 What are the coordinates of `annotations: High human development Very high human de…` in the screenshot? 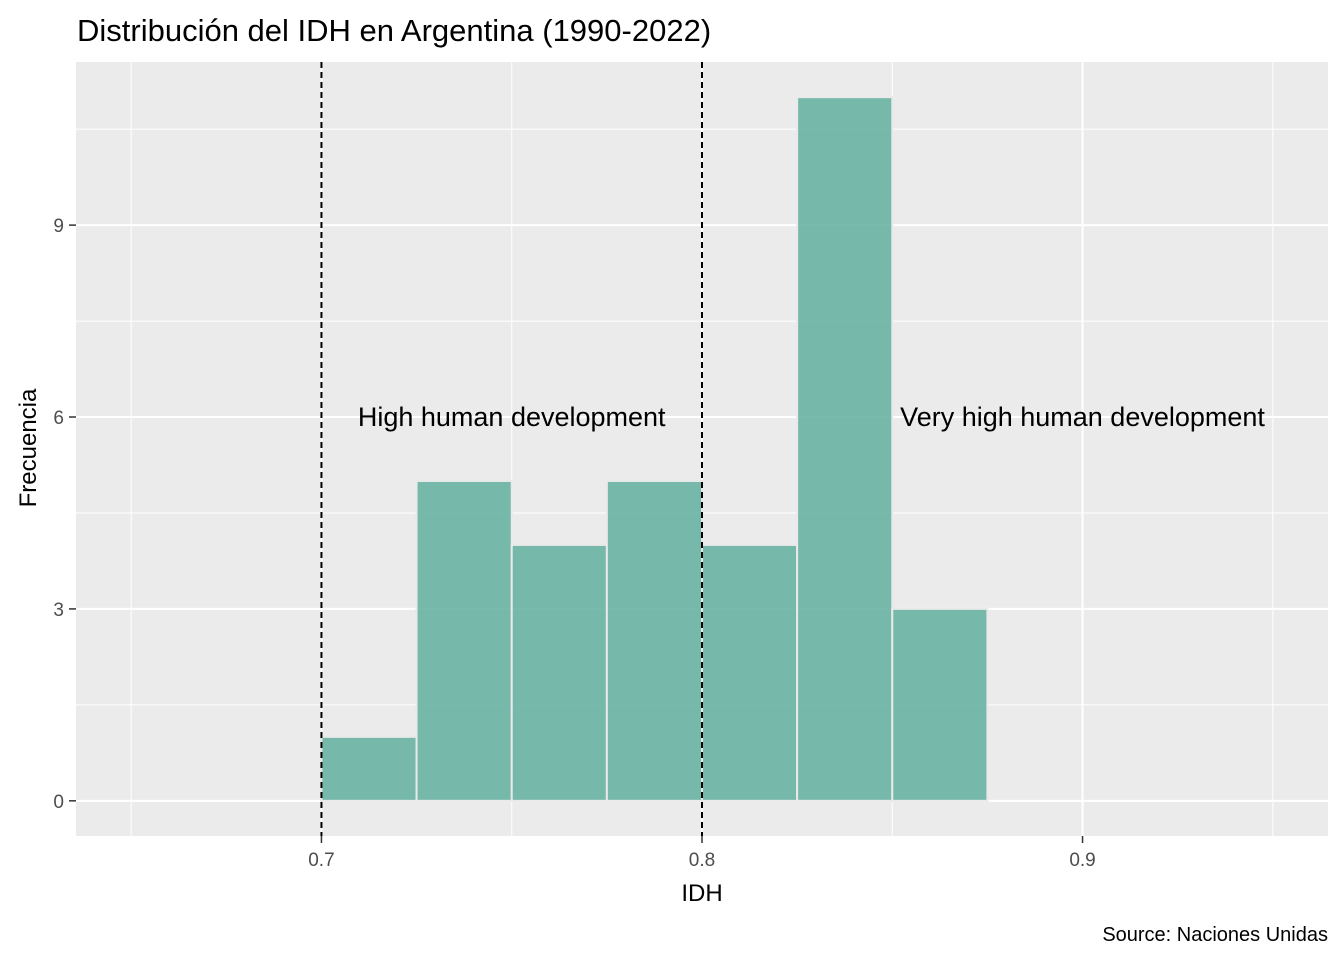 It's located at (812, 417).